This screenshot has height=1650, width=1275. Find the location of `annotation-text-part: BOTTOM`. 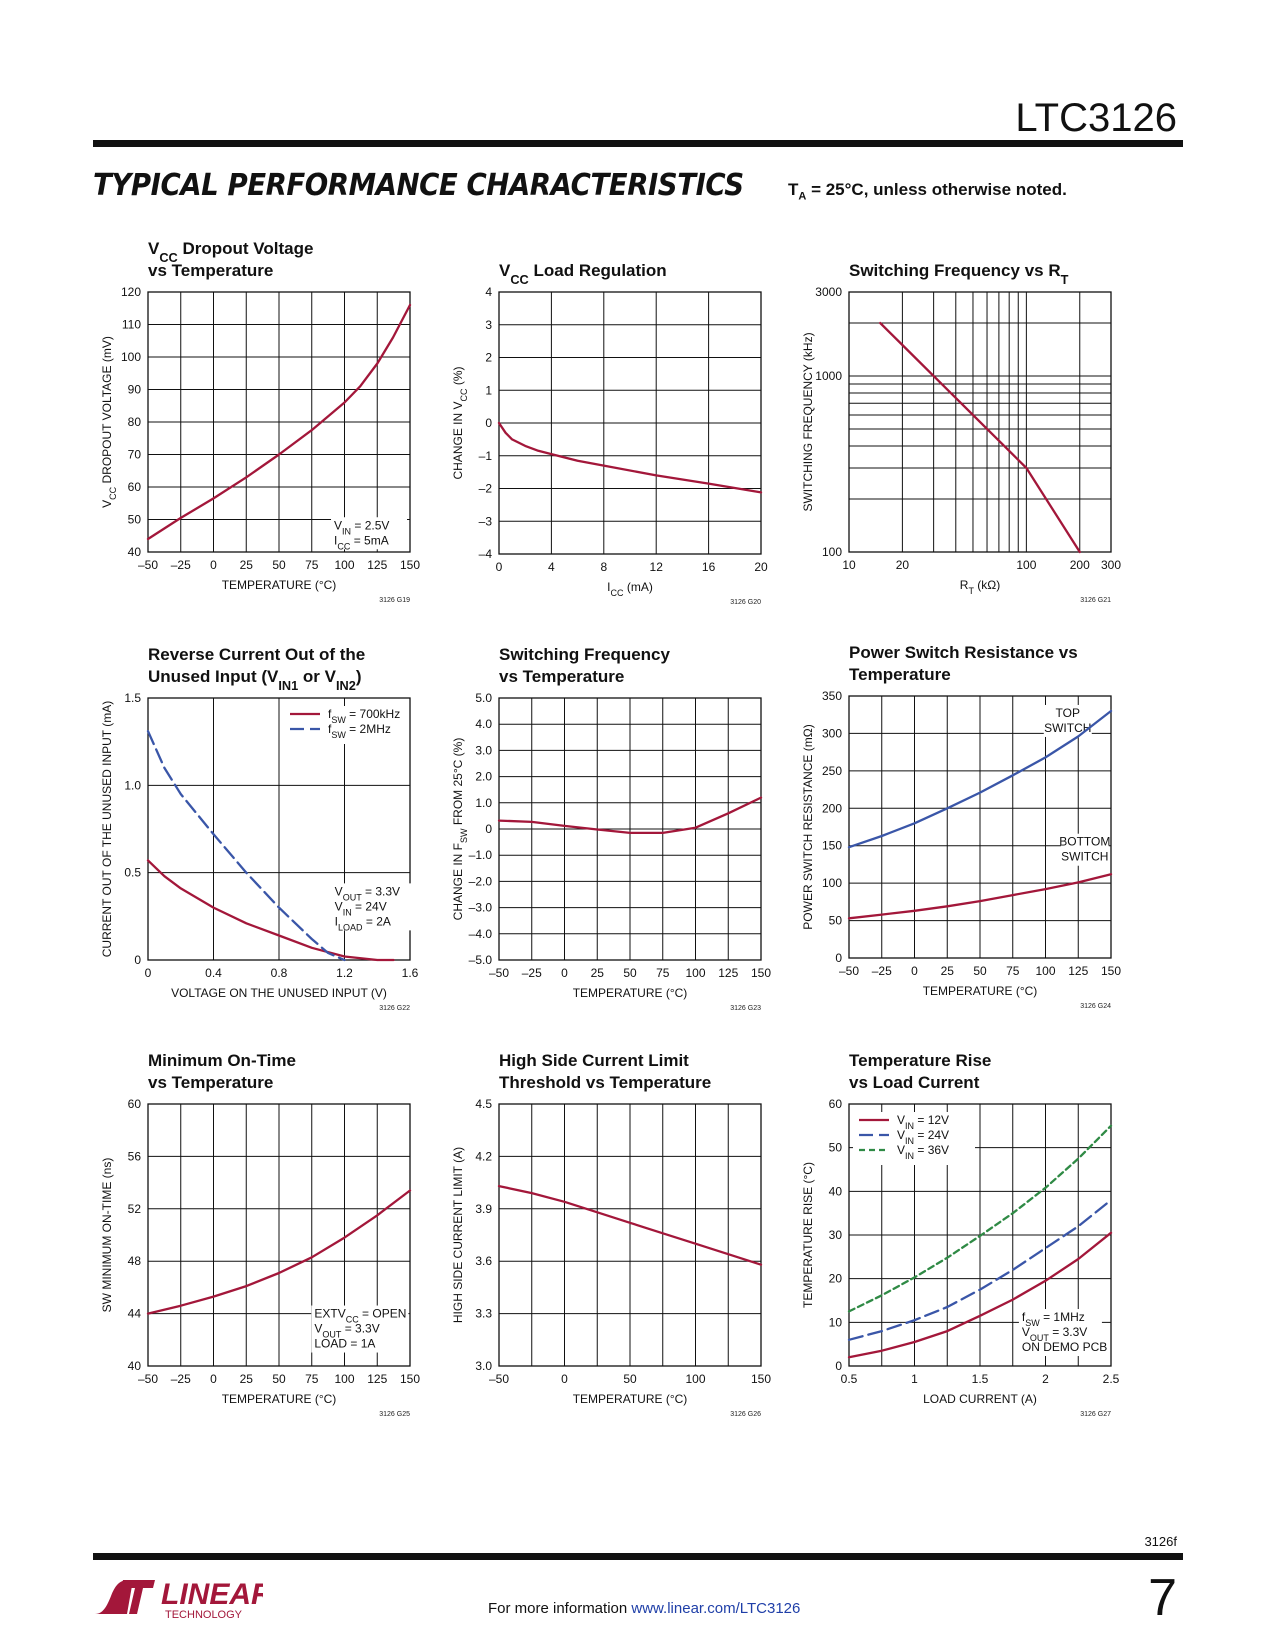

annotation-text-part: BOTTOM is located at coordinates (1084, 842).